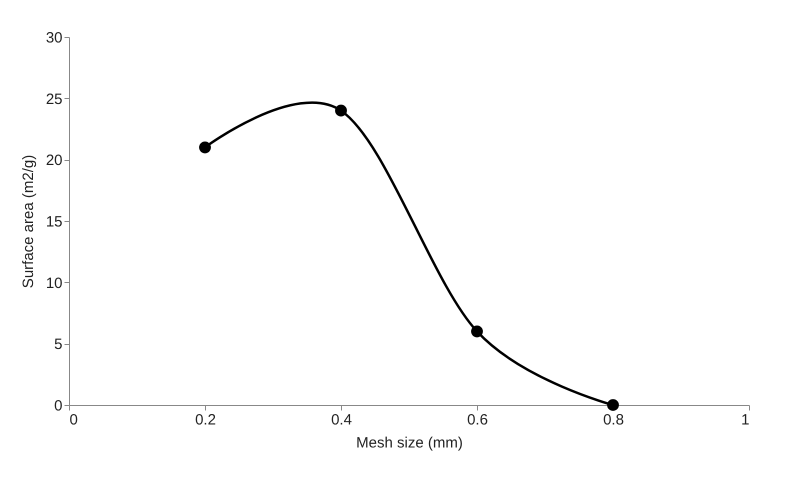 This screenshot has height=484, width=793. Describe the element at coordinates (54, 38) in the screenshot. I see `y-tick-label: 30` at that location.